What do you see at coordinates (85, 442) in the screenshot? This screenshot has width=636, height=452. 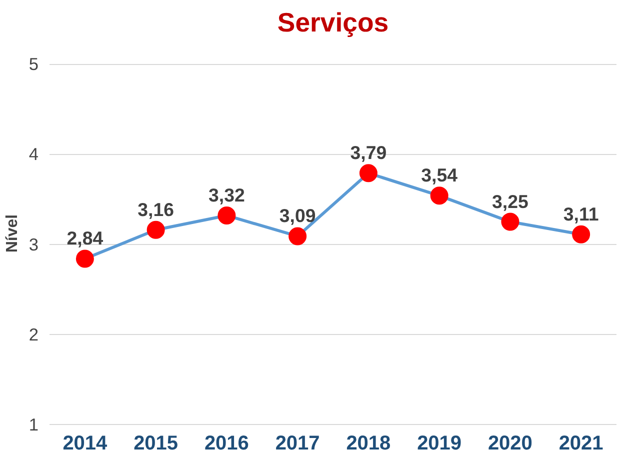 I see `x-tick-label: 2014` at bounding box center [85, 442].